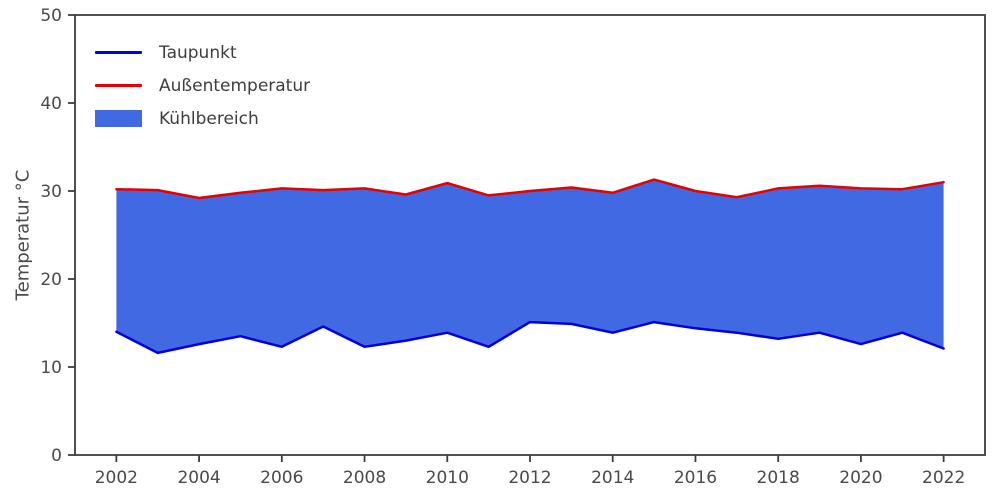  Describe the element at coordinates (943, 478) in the screenshot. I see `svg-text: 2022` at that location.